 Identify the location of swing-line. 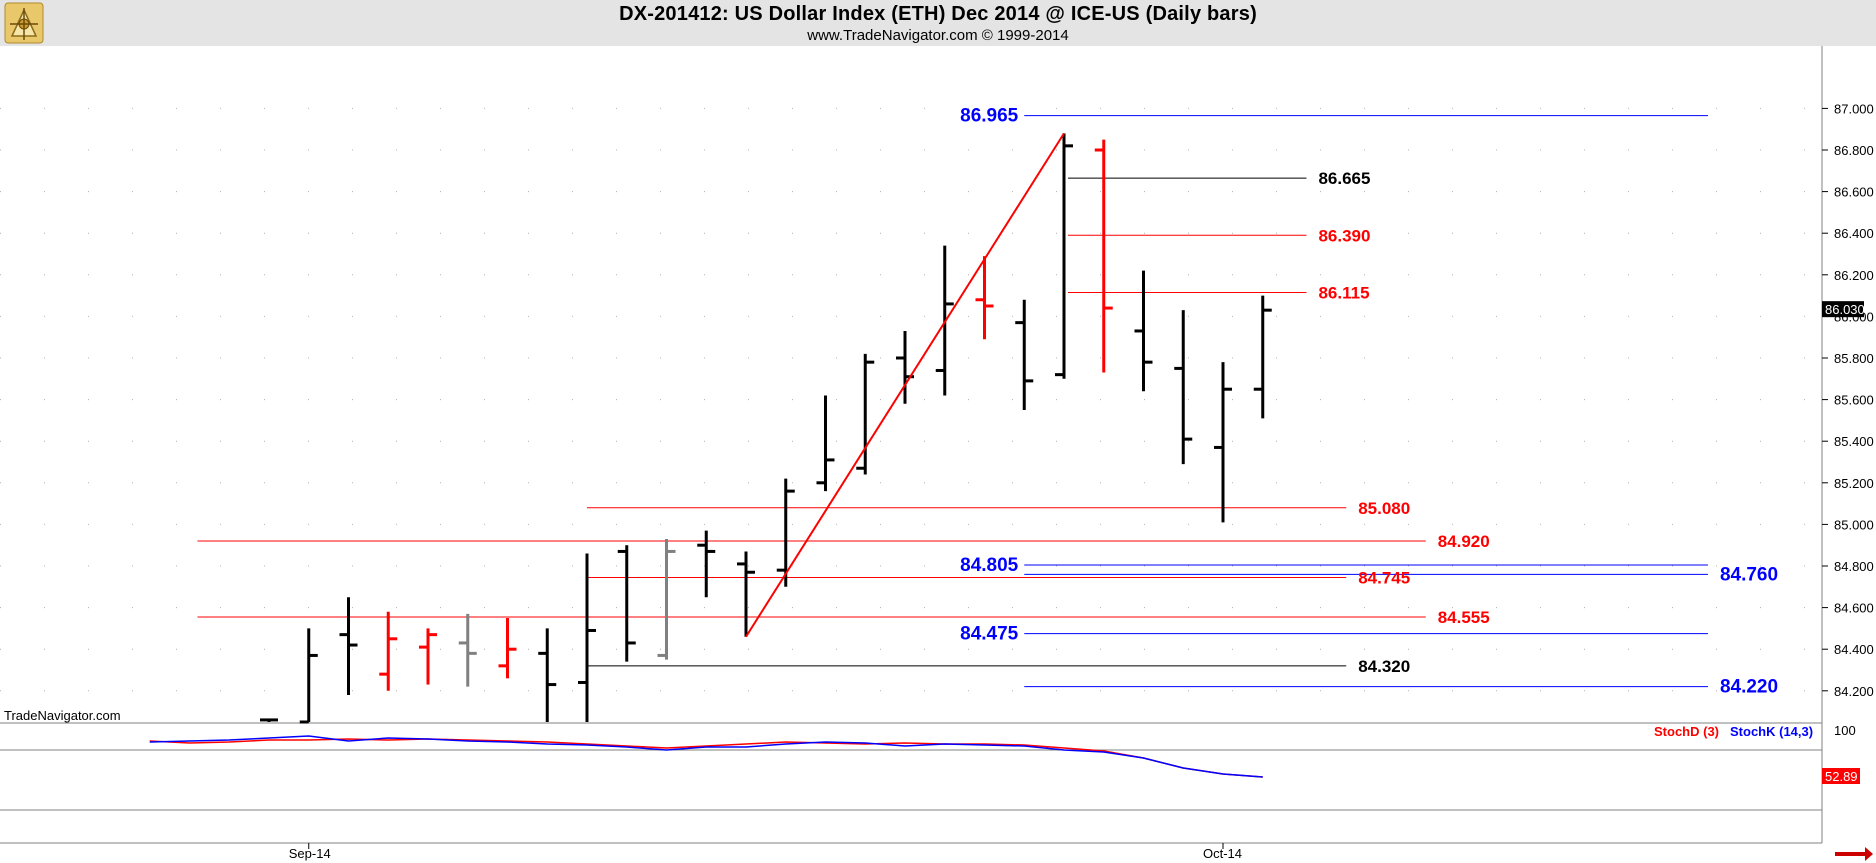
(905, 385).